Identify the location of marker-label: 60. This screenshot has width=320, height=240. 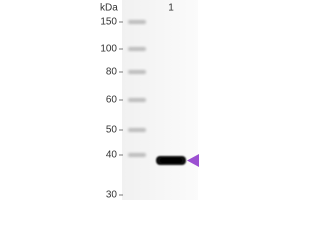
(112, 100).